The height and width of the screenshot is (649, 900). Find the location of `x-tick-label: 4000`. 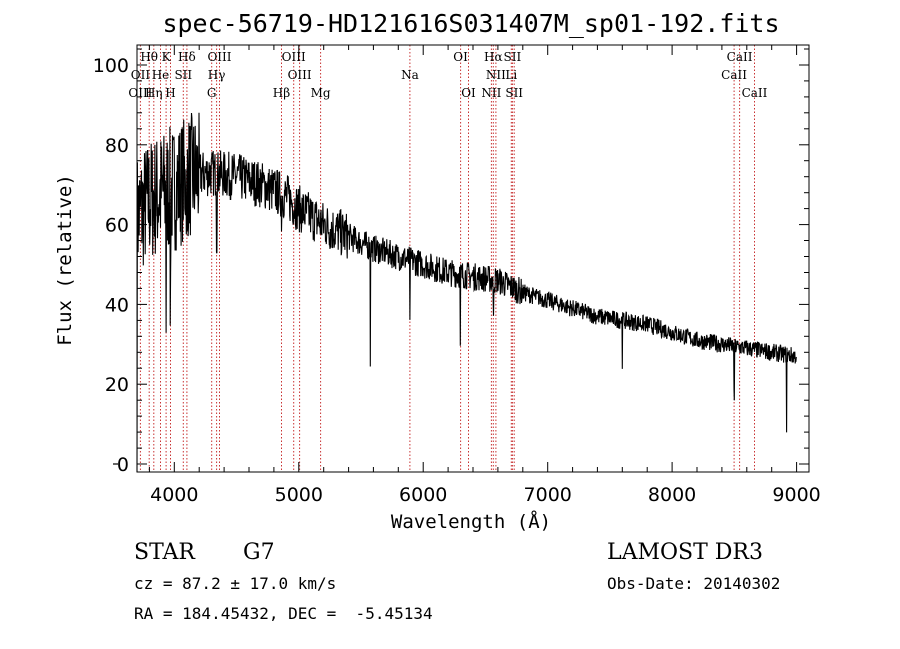

x-tick-label: 4000 is located at coordinates (174, 495).